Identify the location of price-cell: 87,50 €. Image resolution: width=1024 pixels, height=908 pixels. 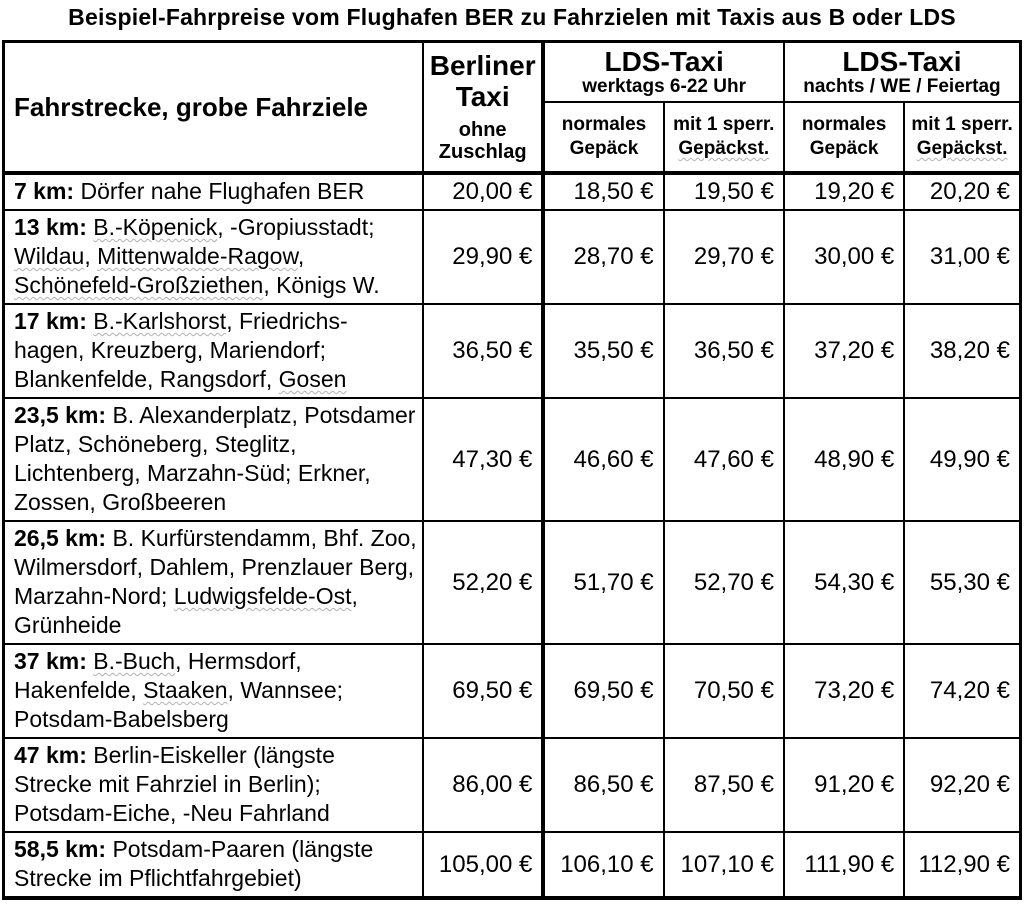
(723, 785).